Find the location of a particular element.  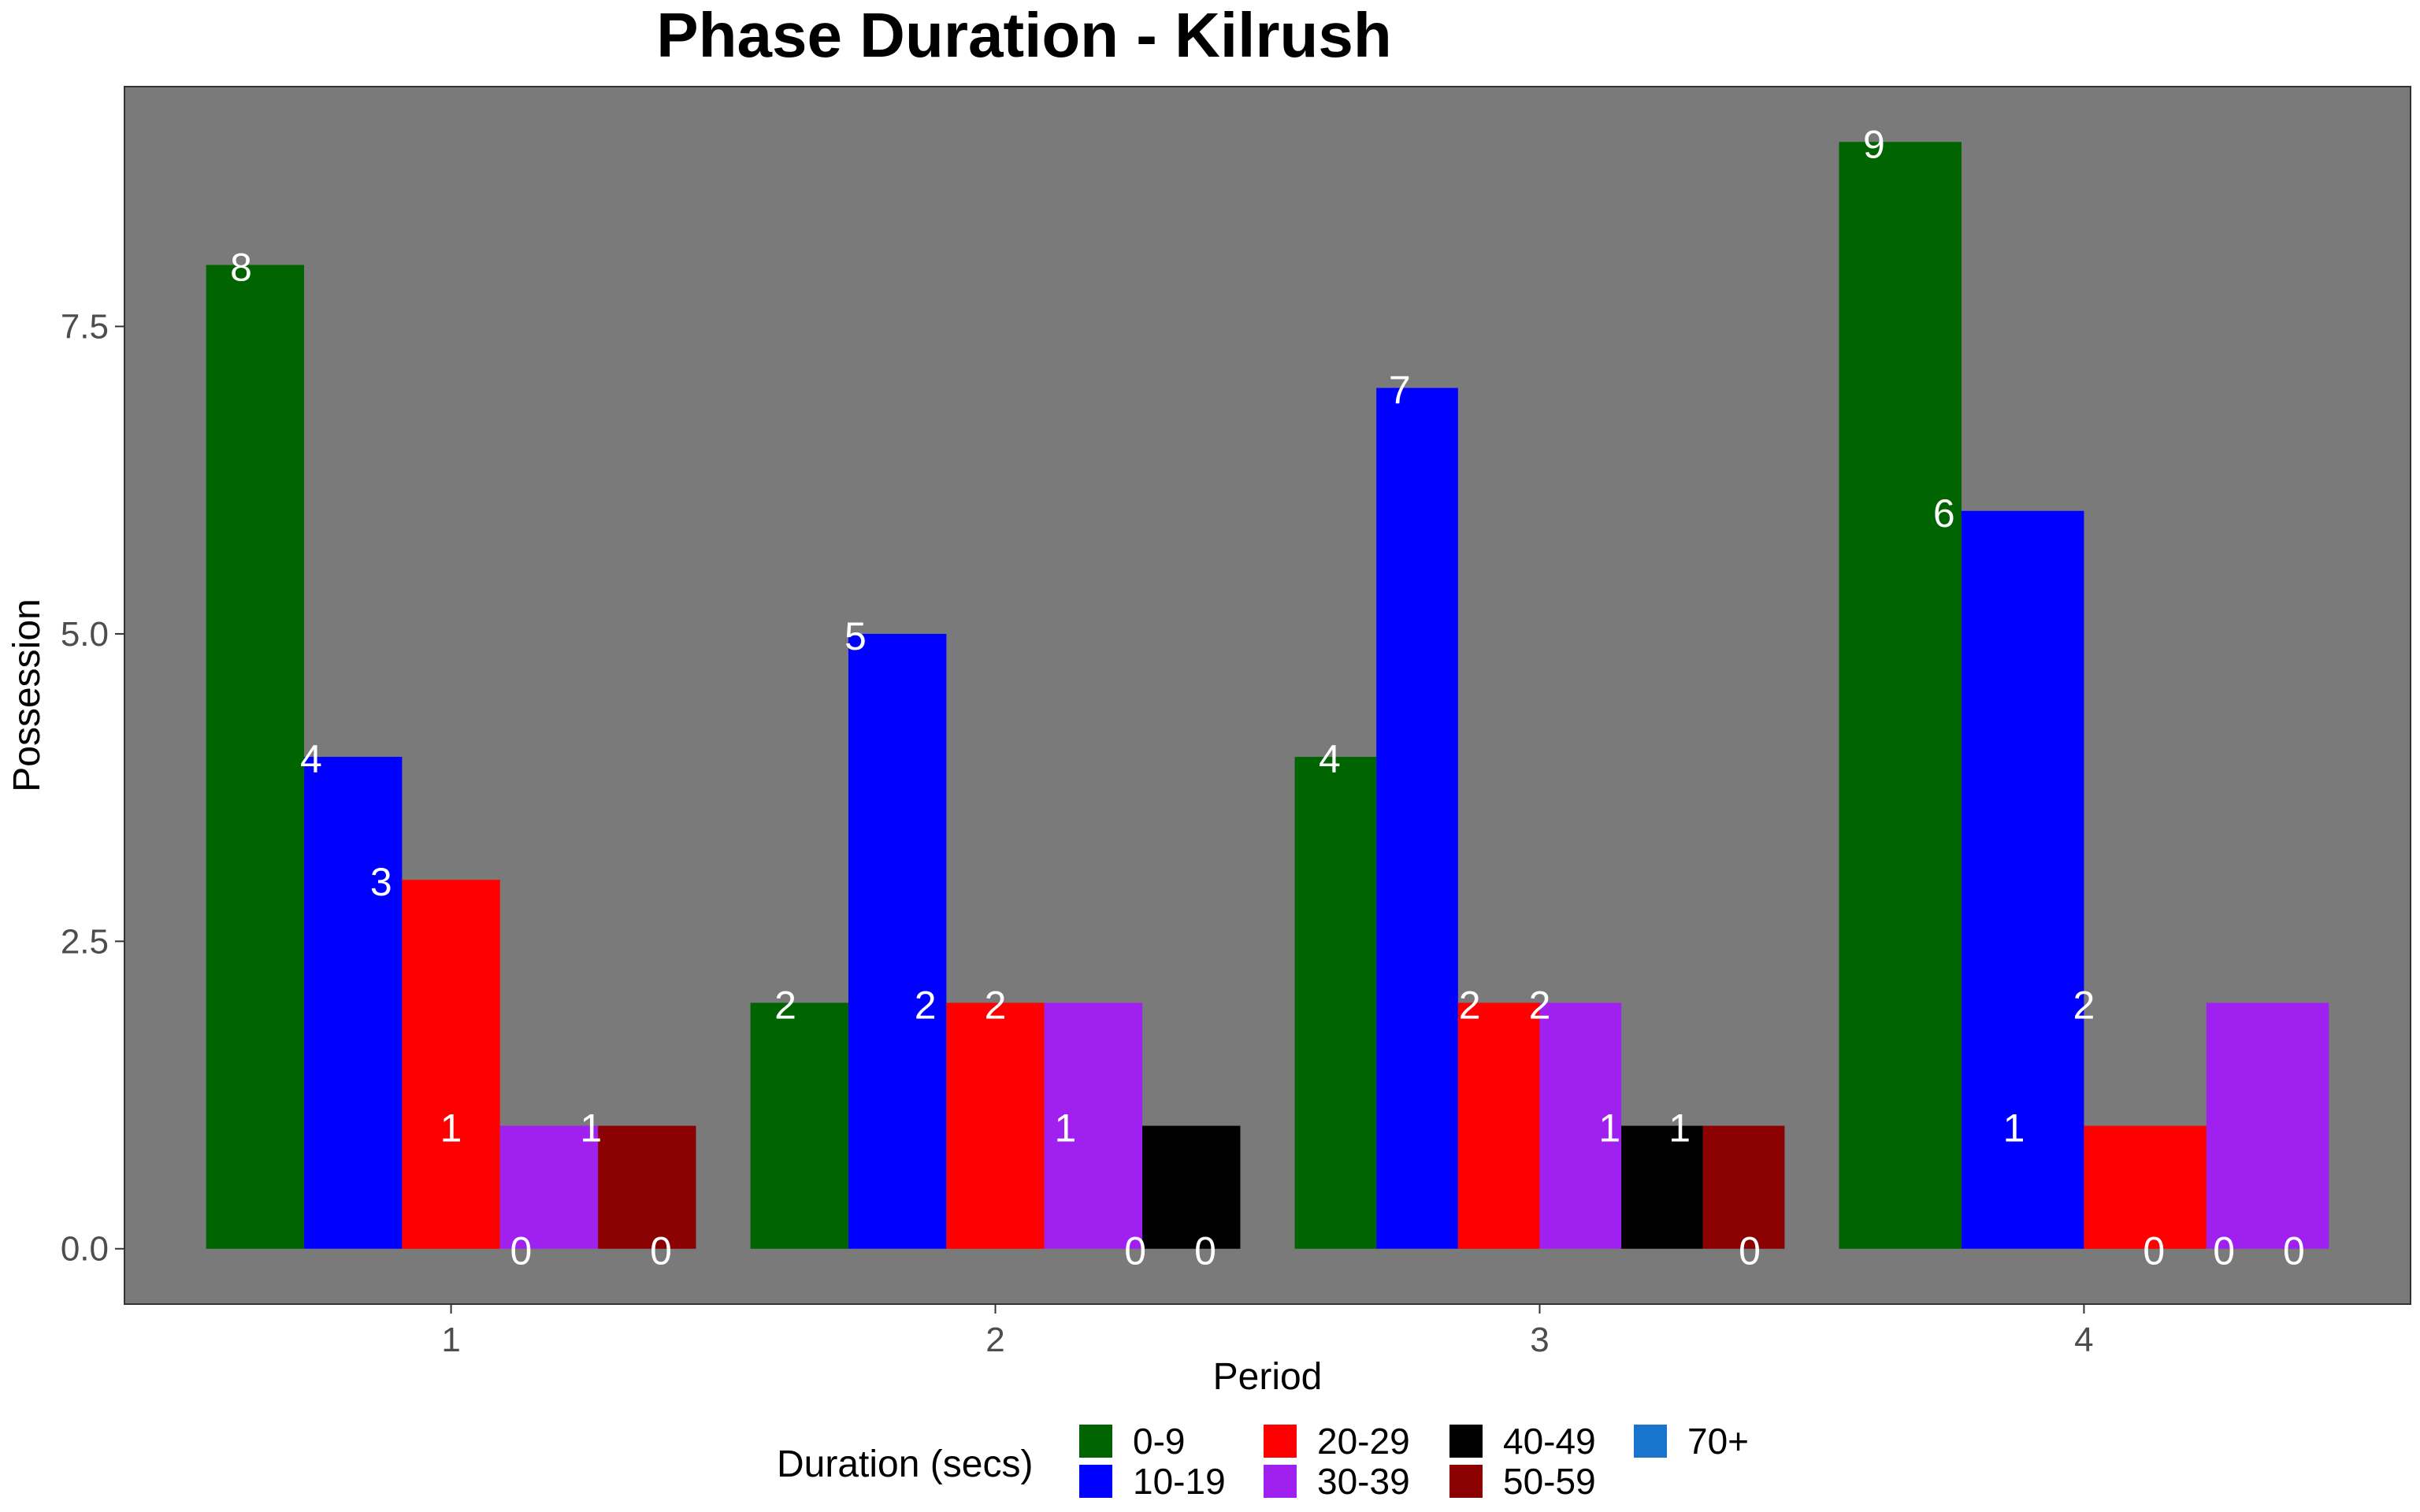

legend-label-0-9: 0-9 is located at coordinates (1159, 1441).